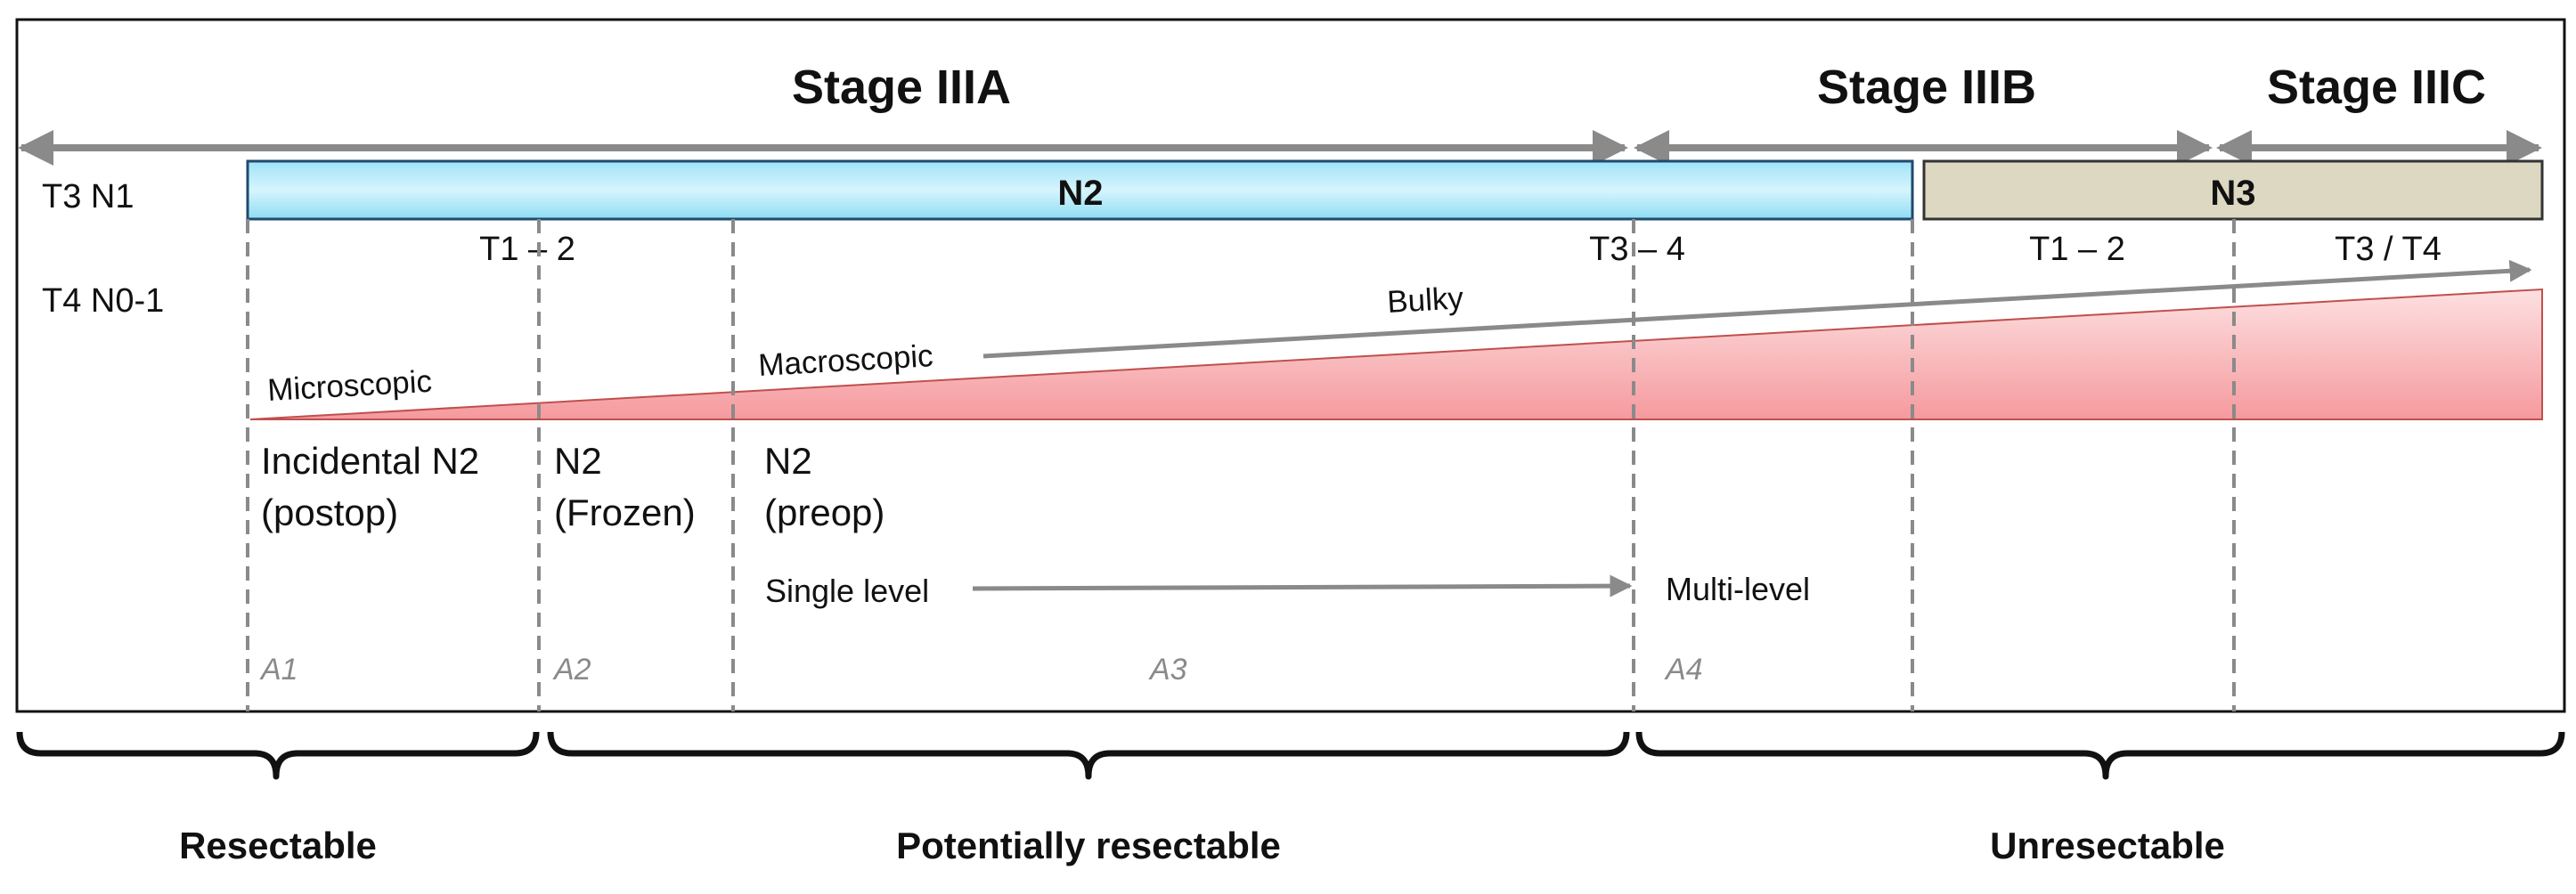  What do you see at coordinates (1088, 756) in the screenshot?
I see `potentially-resectable-brace` at bounding box center [1088, 756].